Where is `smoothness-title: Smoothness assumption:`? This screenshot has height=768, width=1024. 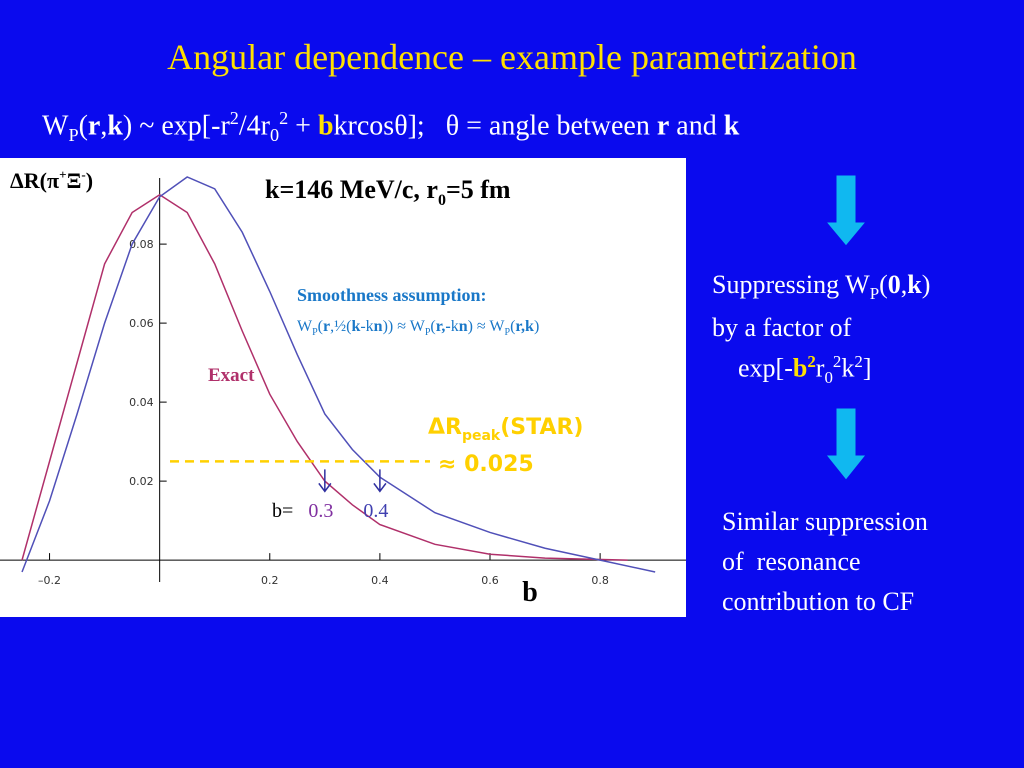
smoothness-title: Smoothness assumption: is located at coordinates (392, 295).